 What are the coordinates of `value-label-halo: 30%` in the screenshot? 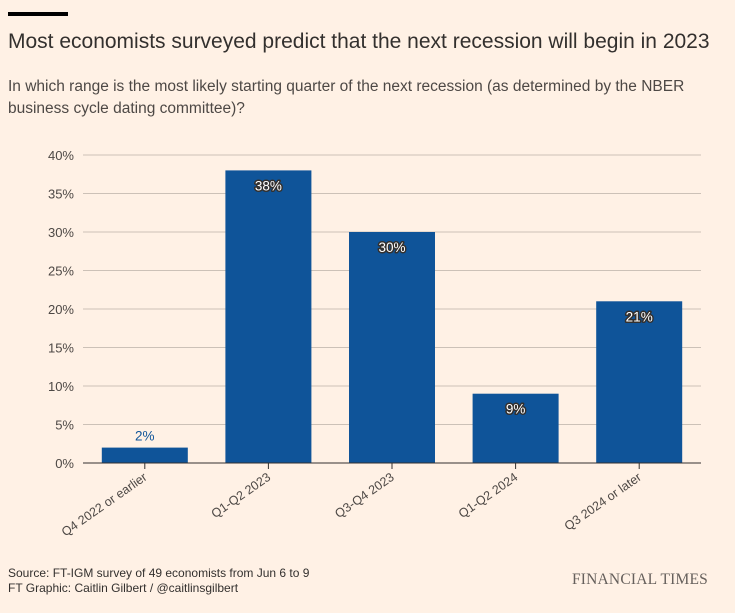 It's located at (391, 247).